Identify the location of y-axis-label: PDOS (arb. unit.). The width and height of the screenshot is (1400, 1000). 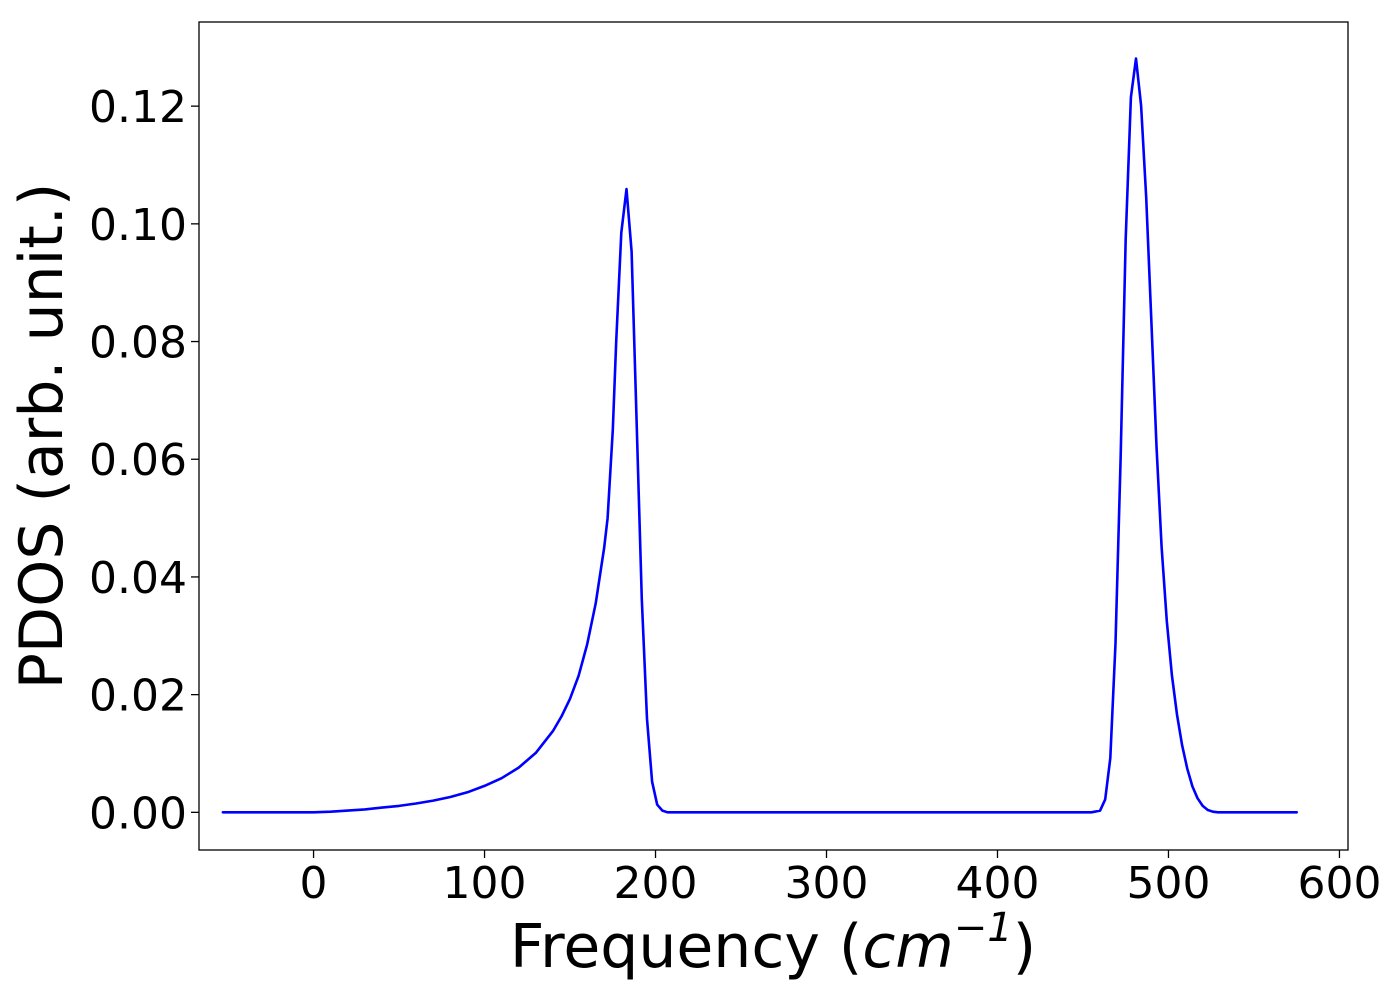
(42, 436).